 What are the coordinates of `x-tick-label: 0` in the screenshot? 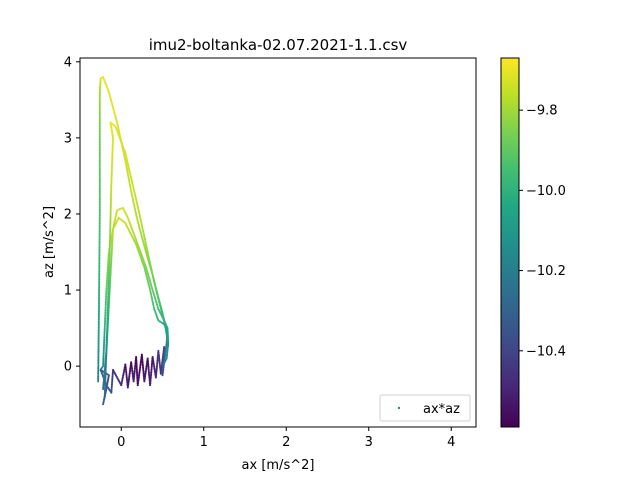 It's located at (121, 442).